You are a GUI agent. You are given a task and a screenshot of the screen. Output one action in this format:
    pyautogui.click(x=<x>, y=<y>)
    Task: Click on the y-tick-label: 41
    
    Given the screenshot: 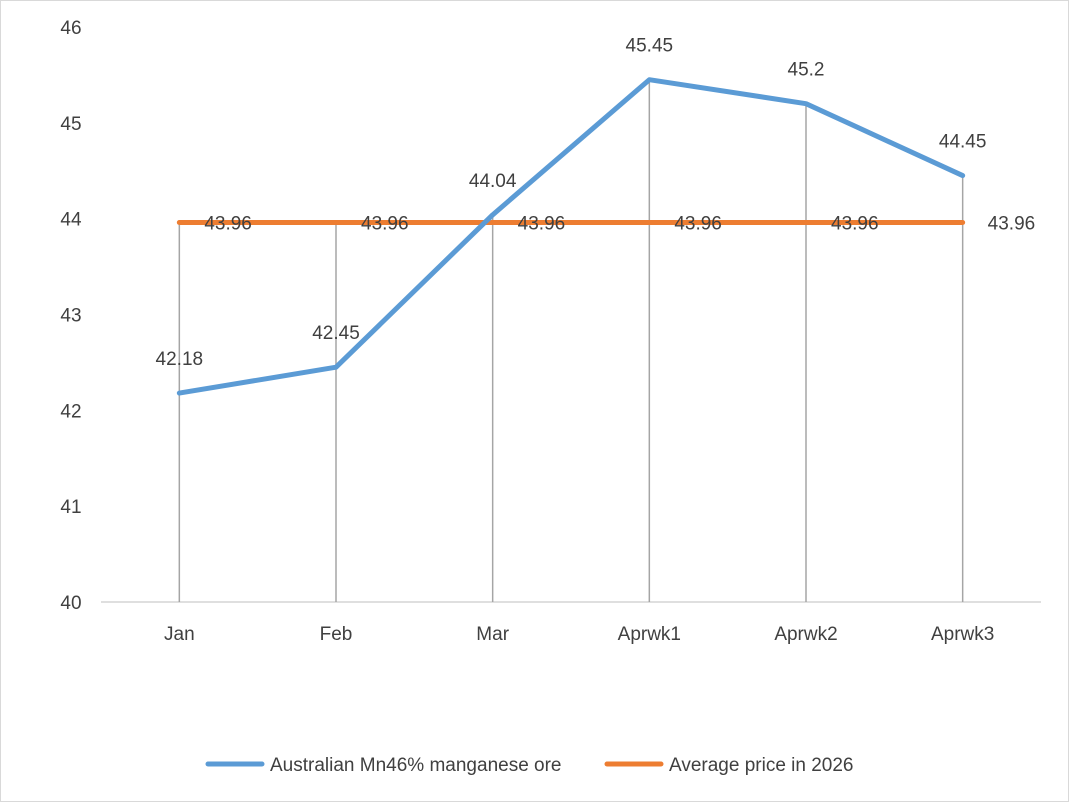 What is the action you would take?
    pyautogui.click(x=70, y=507)
    